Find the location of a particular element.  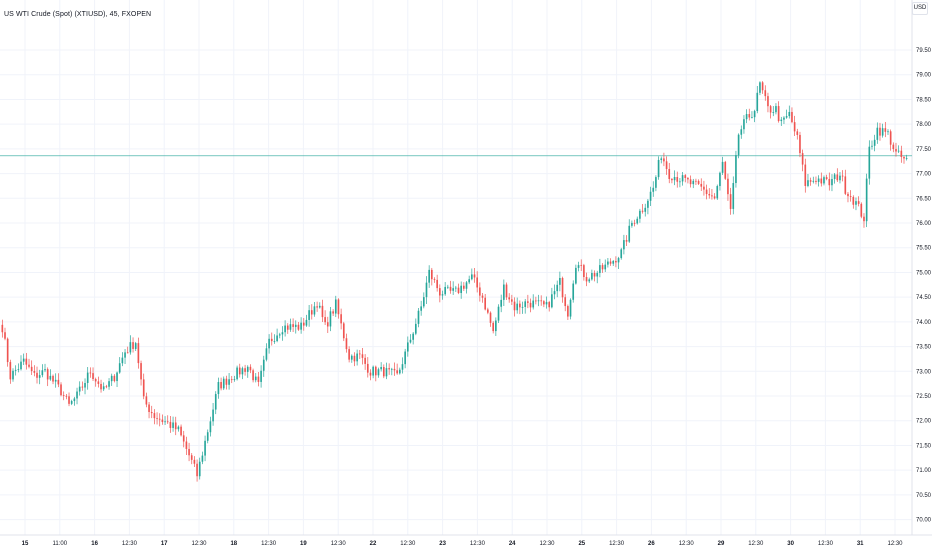

price-tick-label: 78.50 is located at coordinates (924, 100).